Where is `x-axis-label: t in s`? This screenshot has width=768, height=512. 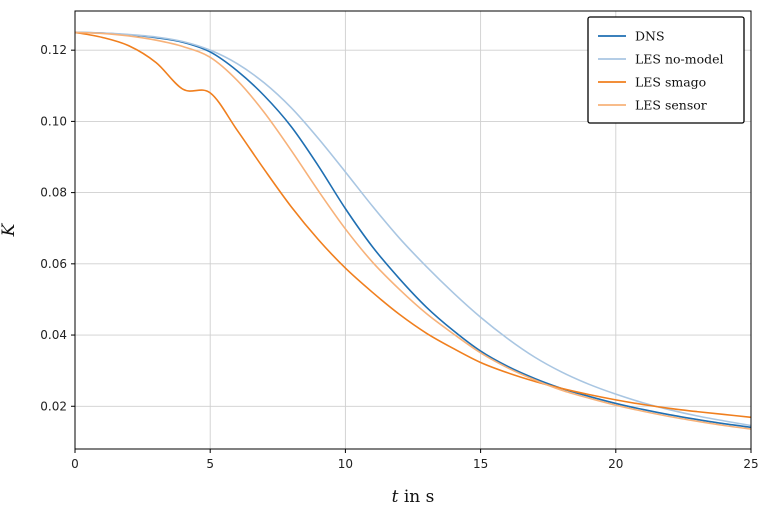
x-axis-label: t in s is located at coordinates (413, 497).